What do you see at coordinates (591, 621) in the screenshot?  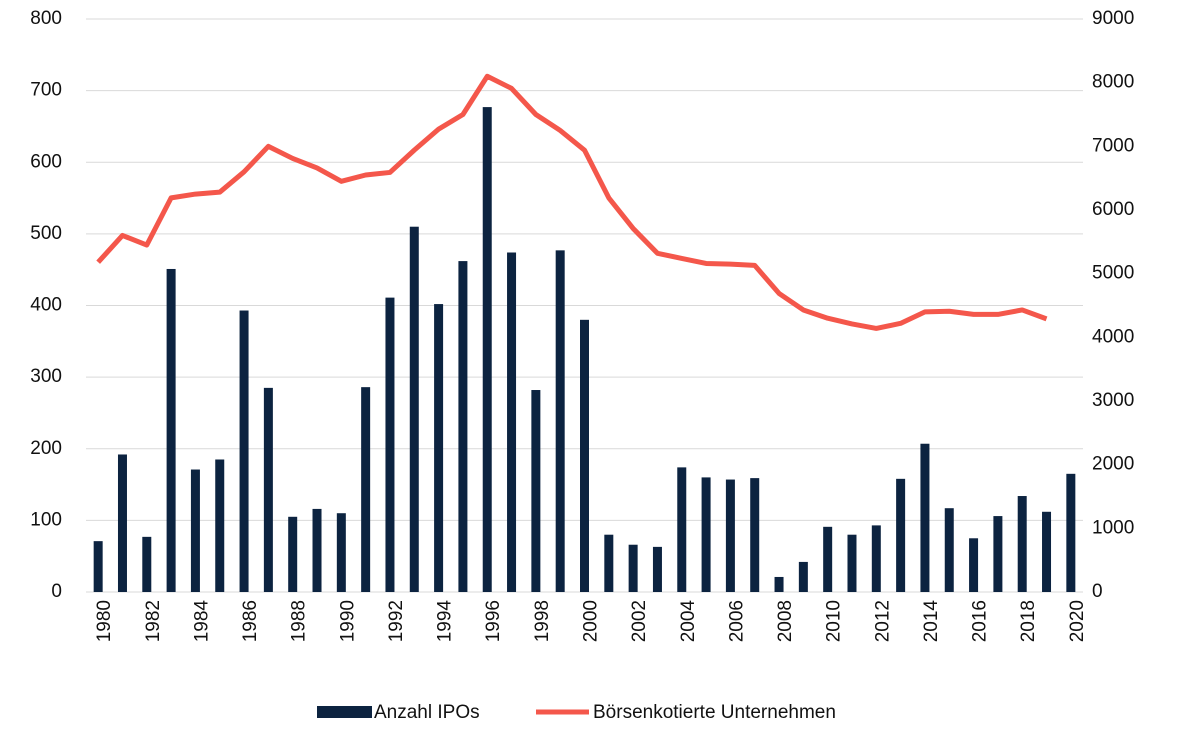 I see `x-tick-label: 2000` at bounding box center [591, 621].